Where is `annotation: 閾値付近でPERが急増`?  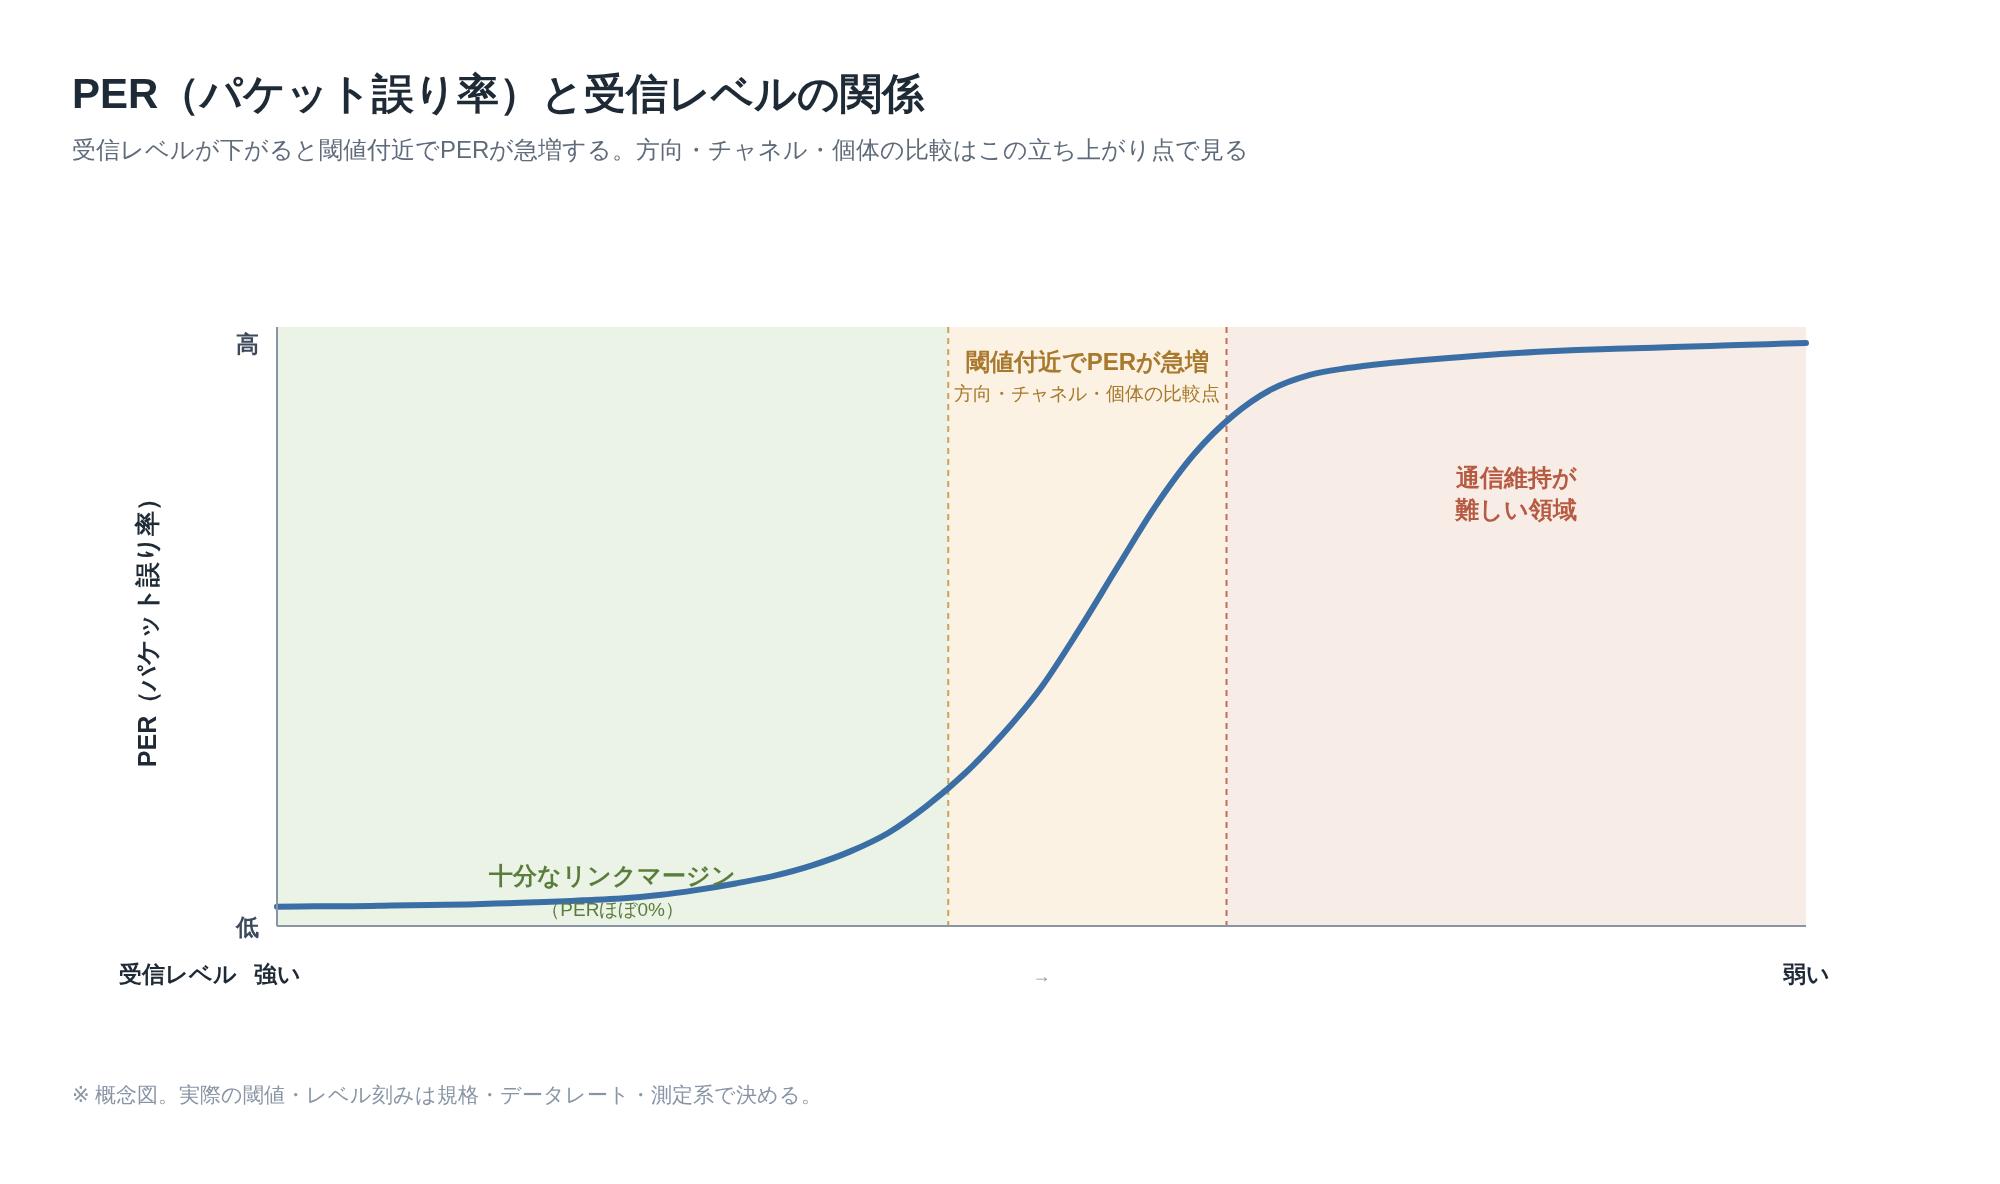
annotation: 閾値付近でPERが急増 is located at coordinates (1087, 361).